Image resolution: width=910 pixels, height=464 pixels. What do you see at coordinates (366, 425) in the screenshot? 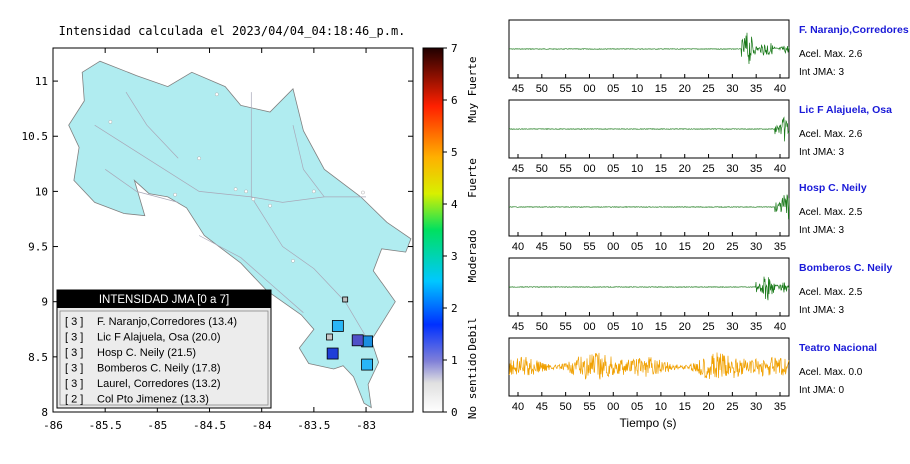
I see `map-xtick-label: -83` at bounding box center [366, 425].